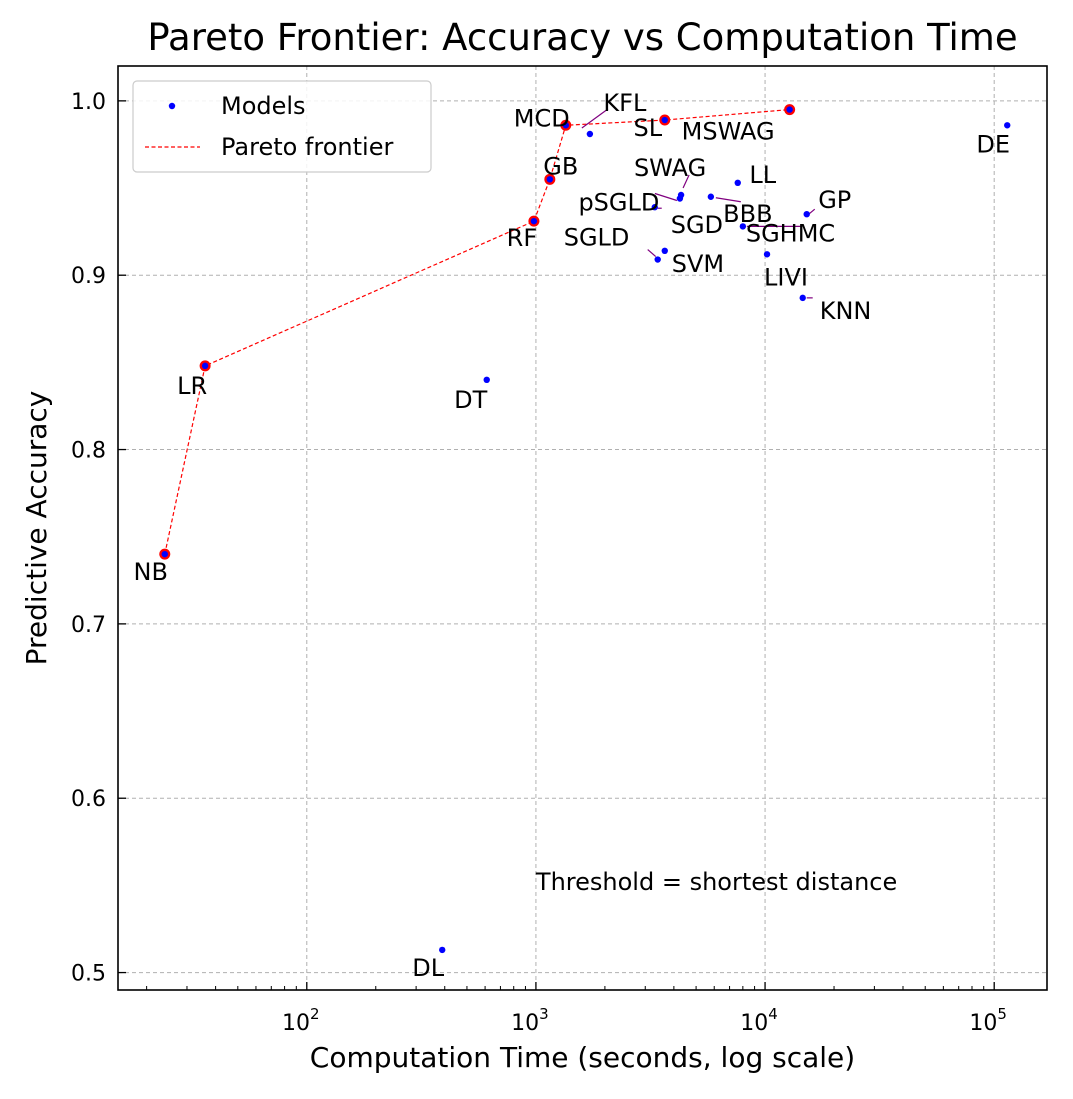 This screenshot has width=1073, height=1099. What do you see at coordinates (595, 118) in the screenshot?
I see `leader-kfl` at bounding box center [595, 118].